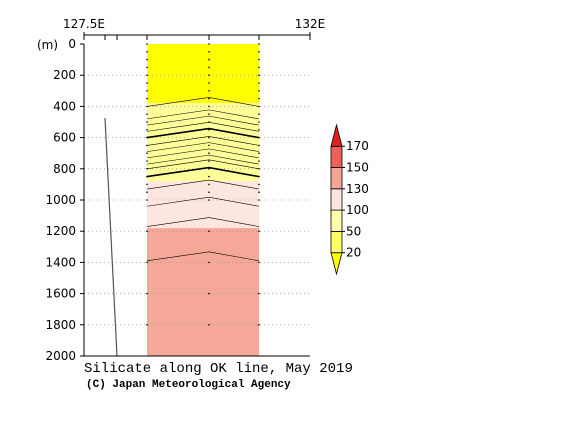  I want to click on y-tick-label: 600, so click(64, 138).